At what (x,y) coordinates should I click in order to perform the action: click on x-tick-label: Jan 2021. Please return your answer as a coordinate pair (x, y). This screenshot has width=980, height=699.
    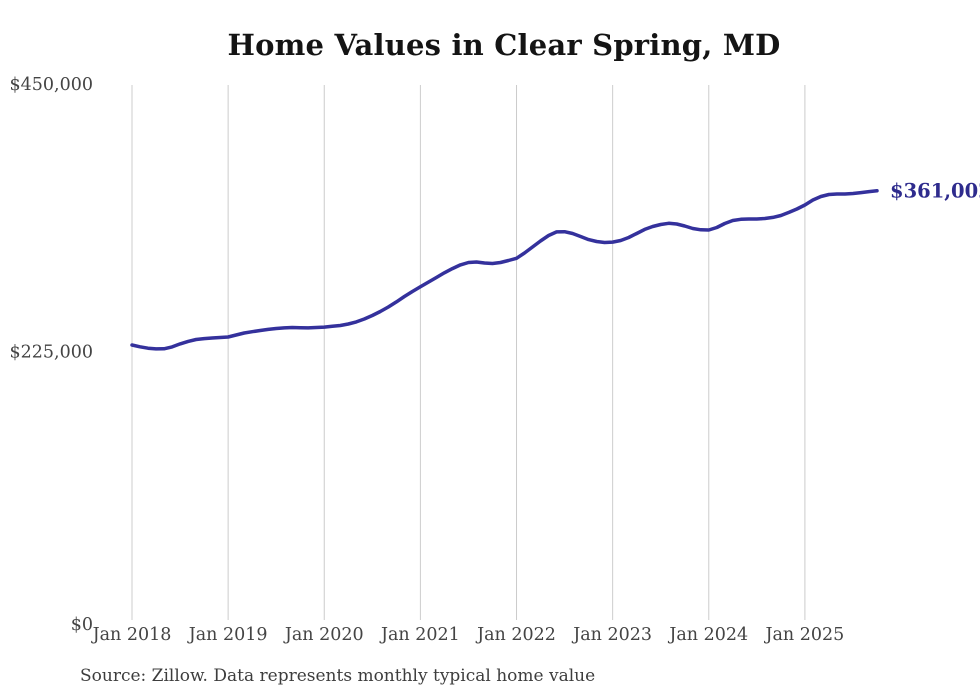
    Looking at the image, I should click on (419, 635).